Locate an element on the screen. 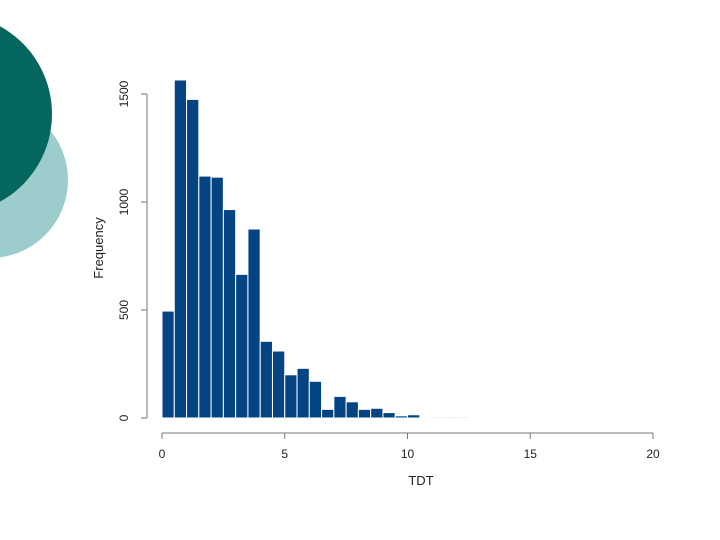 The height and width of the screenshot is (540, 720). x-tick-label: 15 is located at coordinates (531, 454).